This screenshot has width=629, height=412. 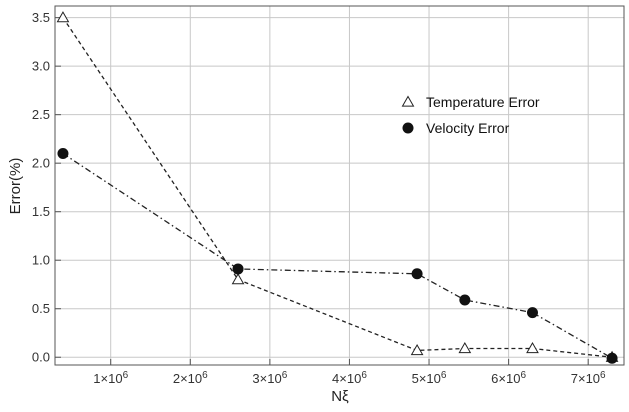 I want to click on x-tick-label: 6×10⁶, so click(x=508, y=378).